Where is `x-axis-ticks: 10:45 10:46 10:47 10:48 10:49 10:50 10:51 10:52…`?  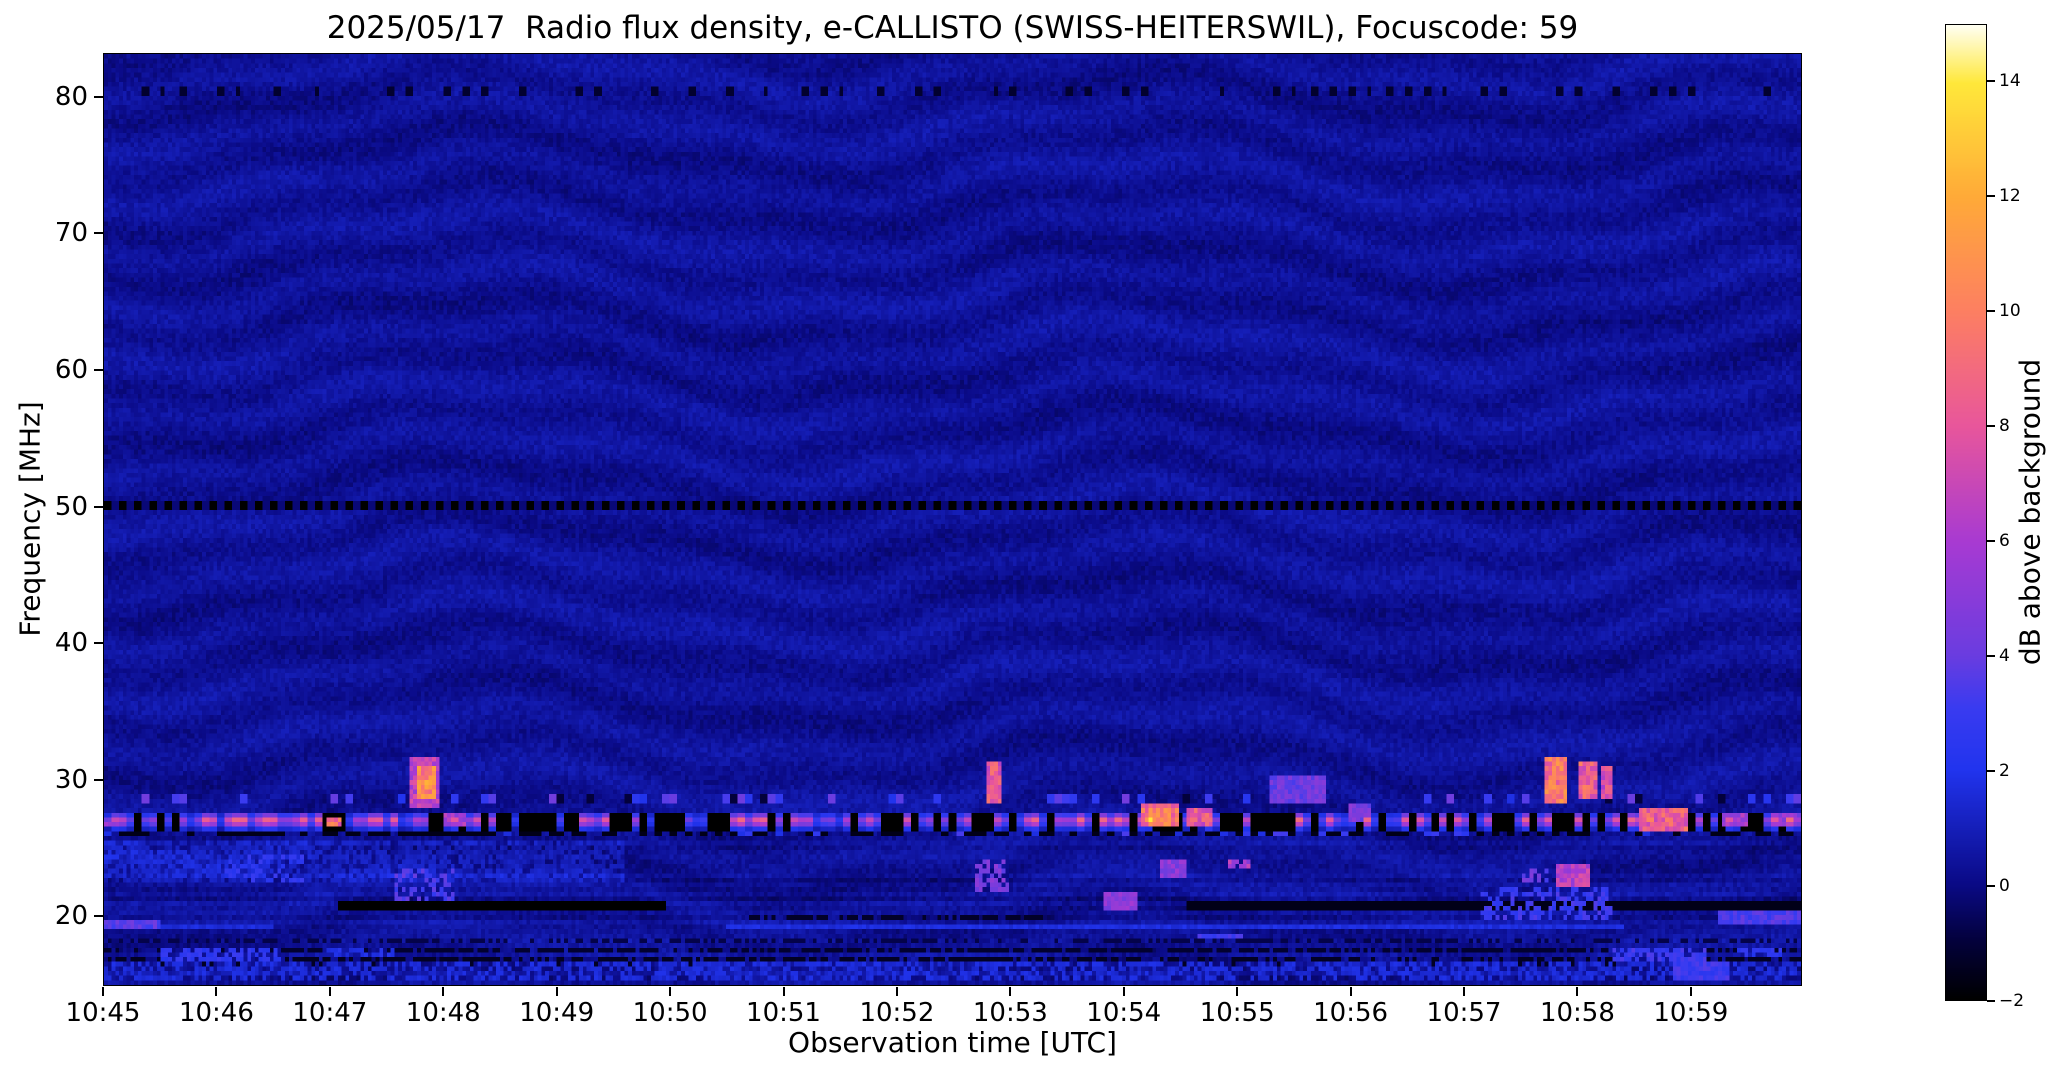 x-axis-ticks: 10:45 10:46 10:47 10:48 10:49 10:50 10:51 10:52… is located at coordinates (934, 1009).